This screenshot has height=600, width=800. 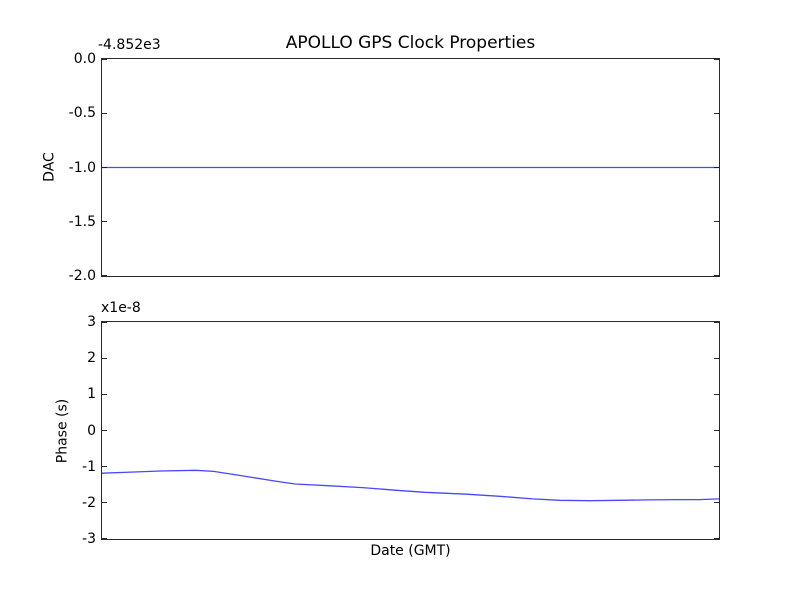 What do you see at coordinates (410, 551) in the screenshot?
I see `x-axis-label: Date (GMT)` at bounding box center [410, 551].